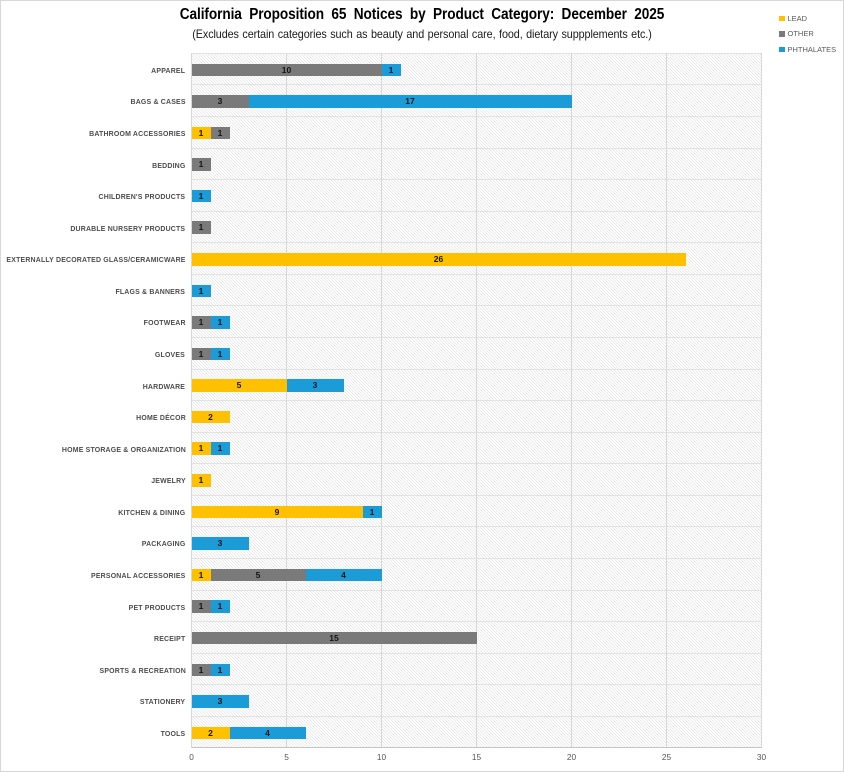 The width and height of the screenshot is (844, 772). Describe the element at coordinates (142, 197) in the screenshot. I see `category-label: CHILDREN'S PRODUCTS` at that location.